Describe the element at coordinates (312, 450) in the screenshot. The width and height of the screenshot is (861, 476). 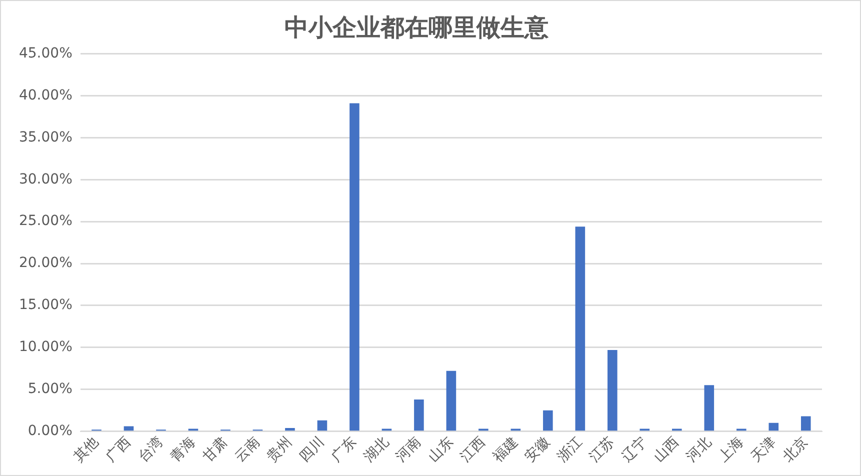
I see `x-tick-label: 四川` at that location.